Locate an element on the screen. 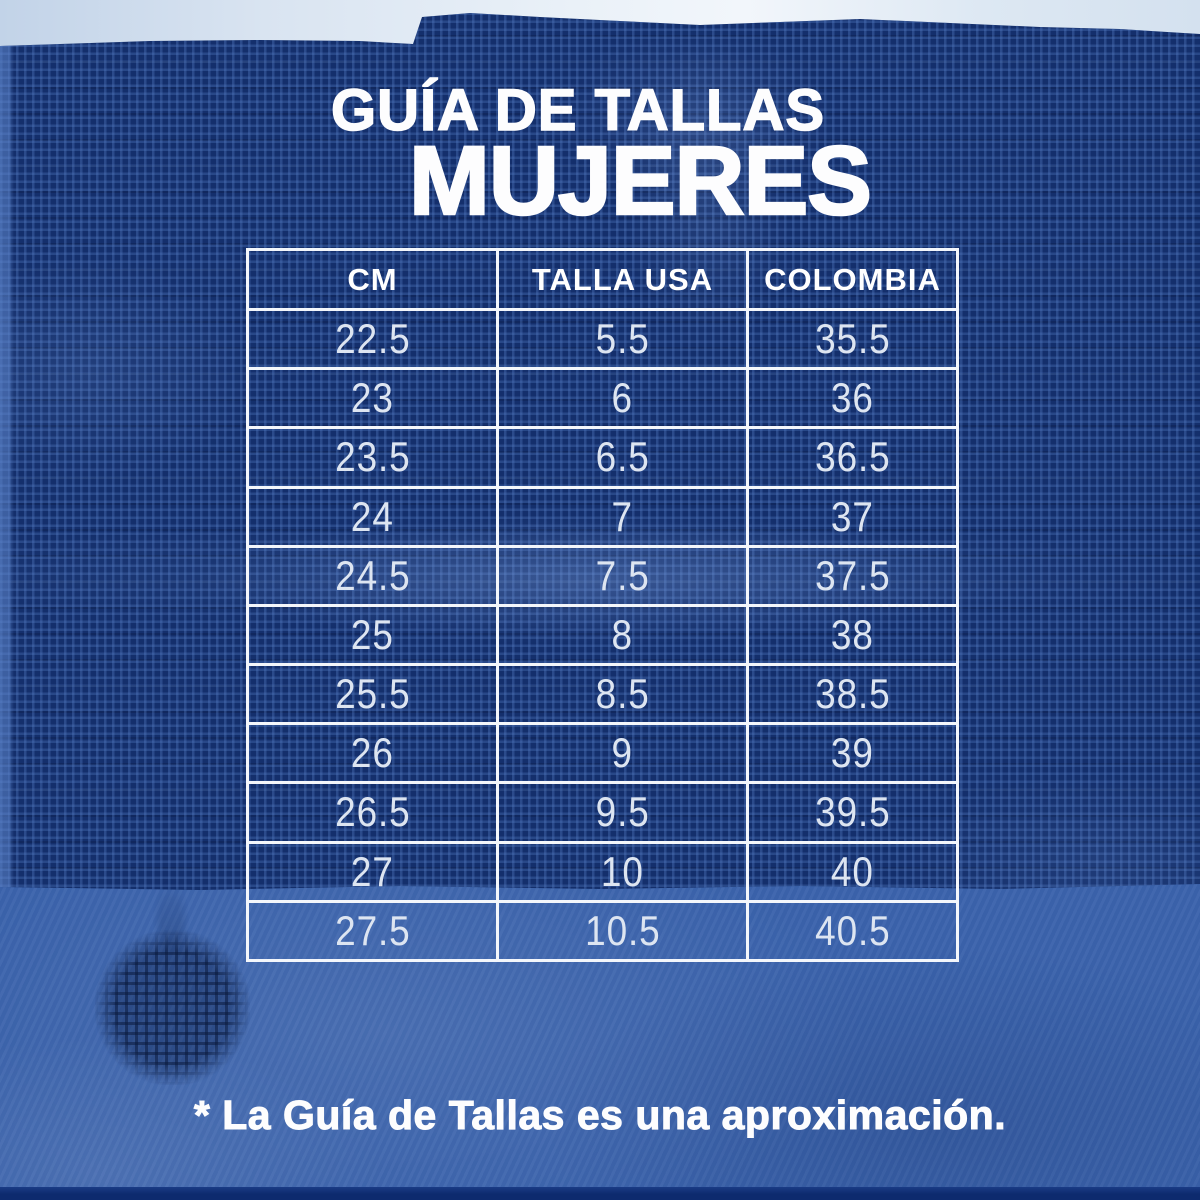 The height and width of the screenshot is (1200, 1200). size-value: 37.5 is located at coordinates (852, 575).